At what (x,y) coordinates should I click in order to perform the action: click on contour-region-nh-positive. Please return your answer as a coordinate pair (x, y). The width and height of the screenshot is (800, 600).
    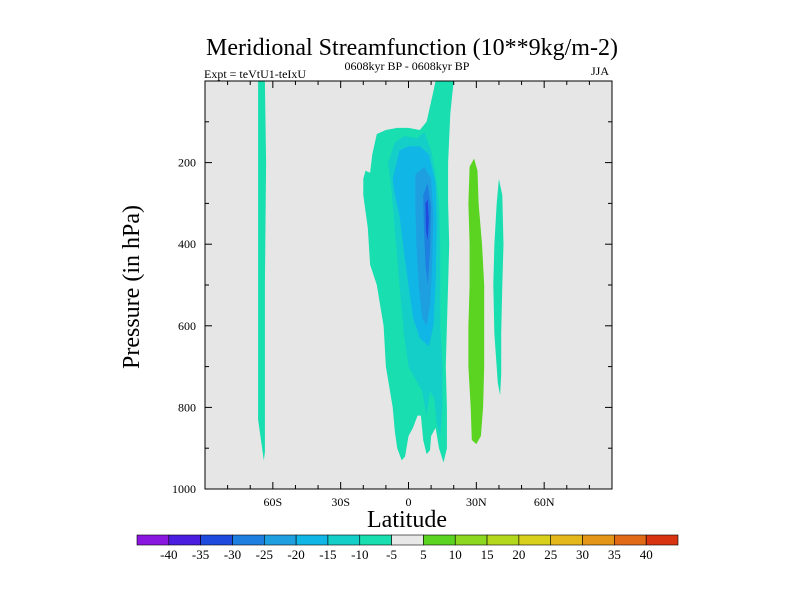
    Looking at the image, I should click on (476, 301).